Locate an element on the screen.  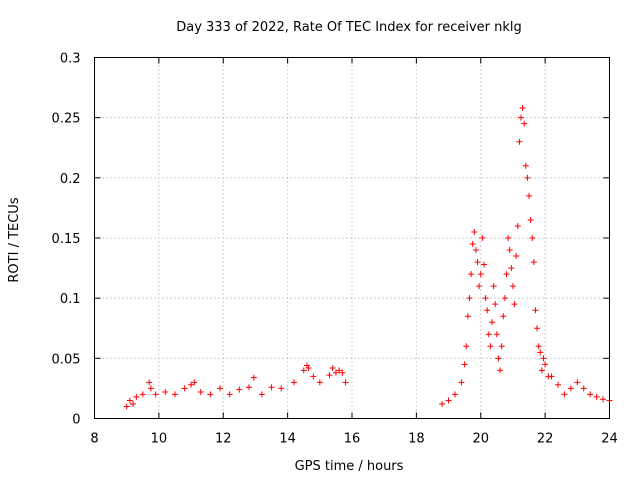
x-tick-label: 10 is located at coordinates (159, 439).